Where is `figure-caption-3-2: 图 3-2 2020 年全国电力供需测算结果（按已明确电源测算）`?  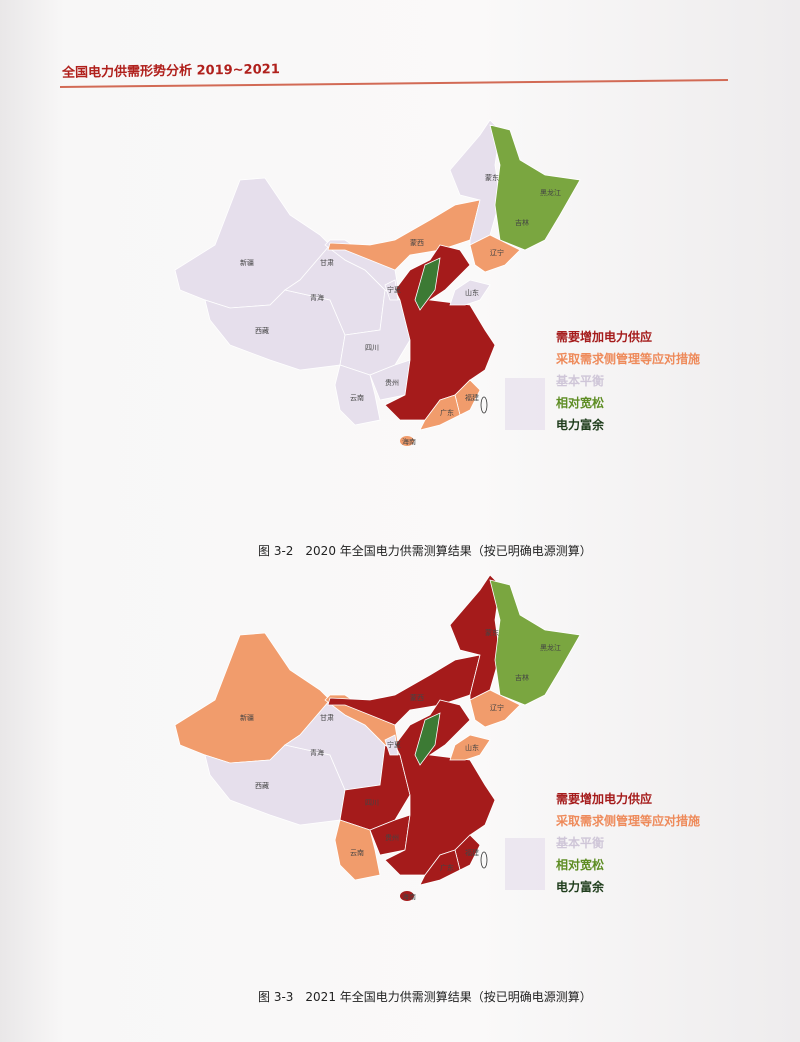
figure-caption-3-2: 图 3-2 2020 年全国电力供需测算结果（按已明确电源测算） is located at coordinates (425, 551).